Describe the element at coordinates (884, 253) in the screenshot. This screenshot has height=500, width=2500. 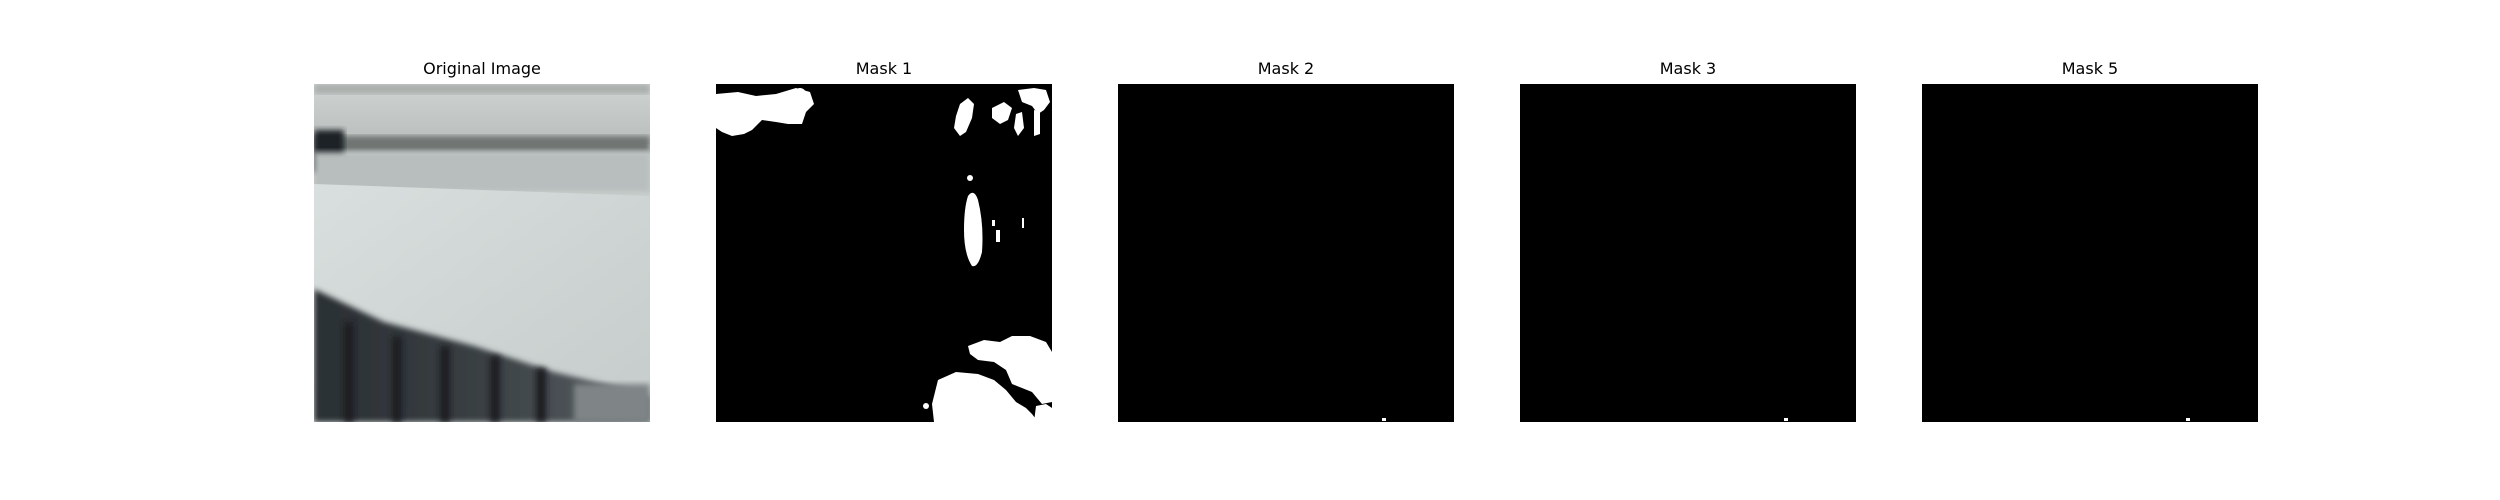
I see `mask-1-image` at that location.